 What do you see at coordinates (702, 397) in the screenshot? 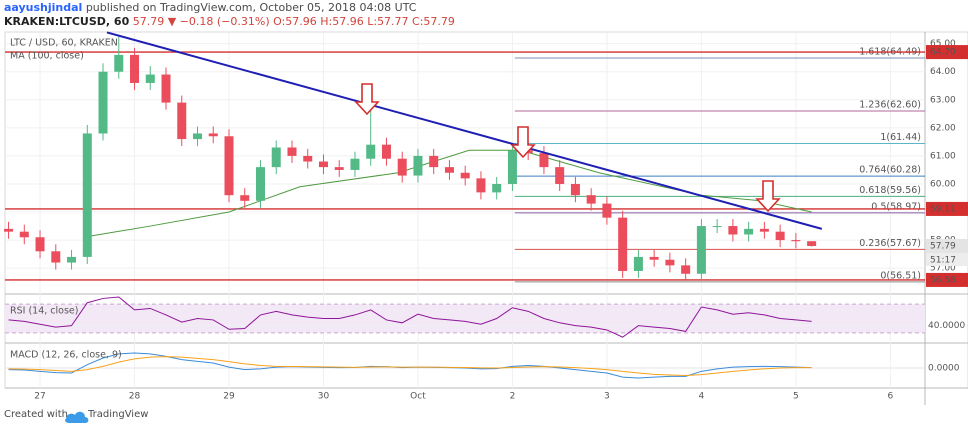
I see `x-tick-label: 4` at bounding box center [702, 397].